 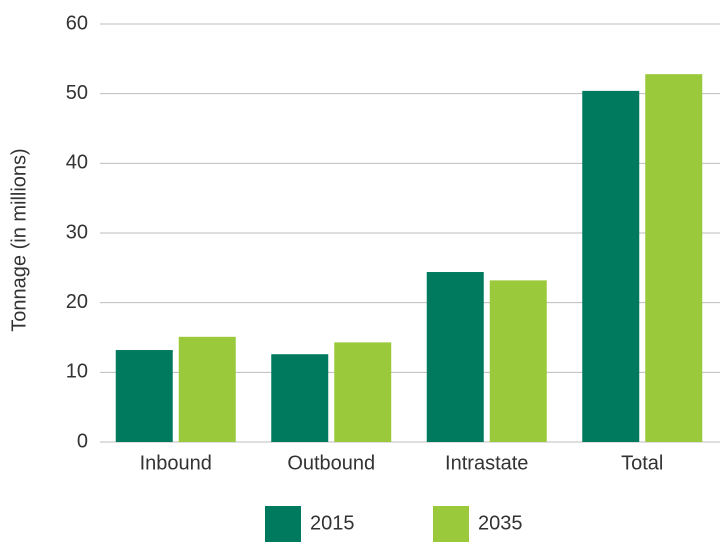 What do you see at coordinates (77, 372) in the screenshot?
I see `y-tick-label: 10` at bounding box center [77, 372].